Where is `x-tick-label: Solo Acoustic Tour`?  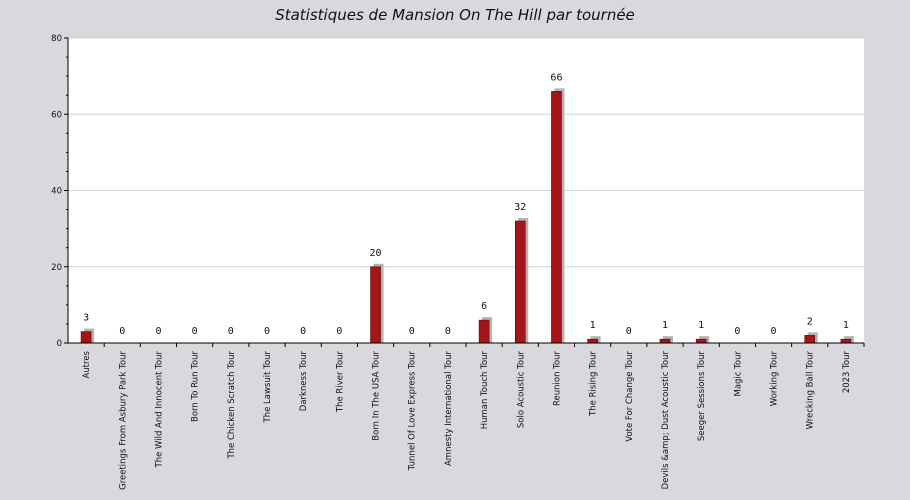 x-tick-label: Solo Acoustic Tour is located at coordinates (521, 390).